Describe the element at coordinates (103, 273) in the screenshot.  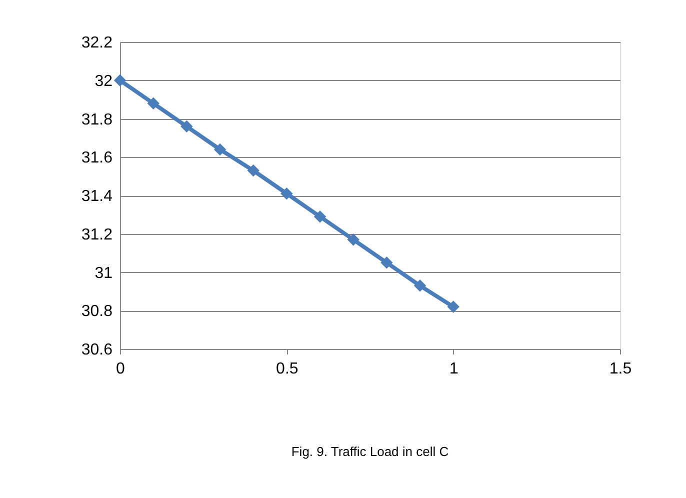
I see `y-tick-label: 31` at that location.